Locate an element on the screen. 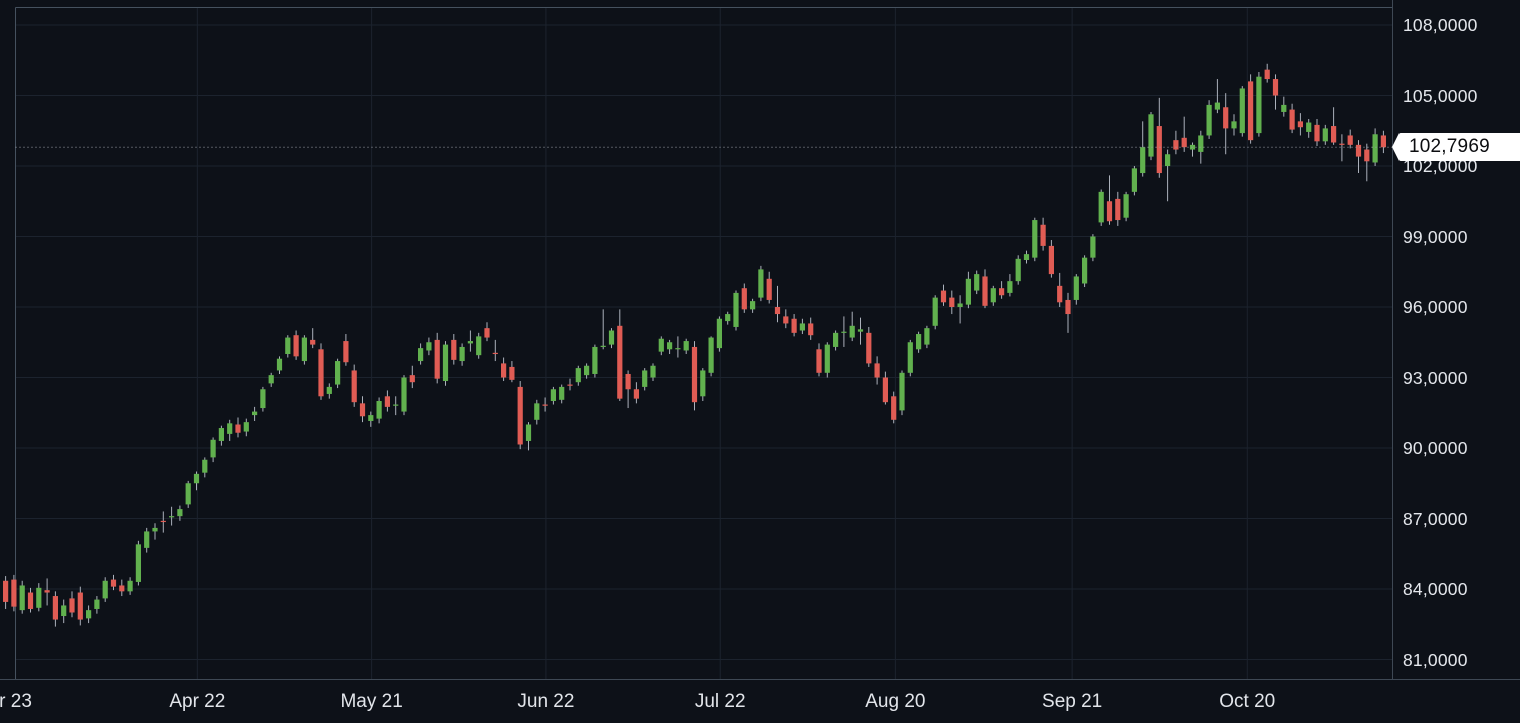 This screenshot has width=1520, height=723. last-price-value: 102,7969 is located at coordinates (1449, 147).